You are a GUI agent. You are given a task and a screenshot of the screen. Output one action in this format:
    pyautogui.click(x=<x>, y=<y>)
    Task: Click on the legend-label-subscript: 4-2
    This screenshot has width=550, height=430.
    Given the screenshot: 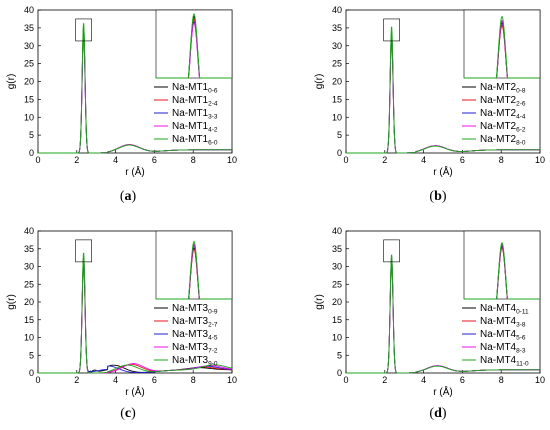 What is the action you would take?
    pyautogui.click(x=213, y=130)
    